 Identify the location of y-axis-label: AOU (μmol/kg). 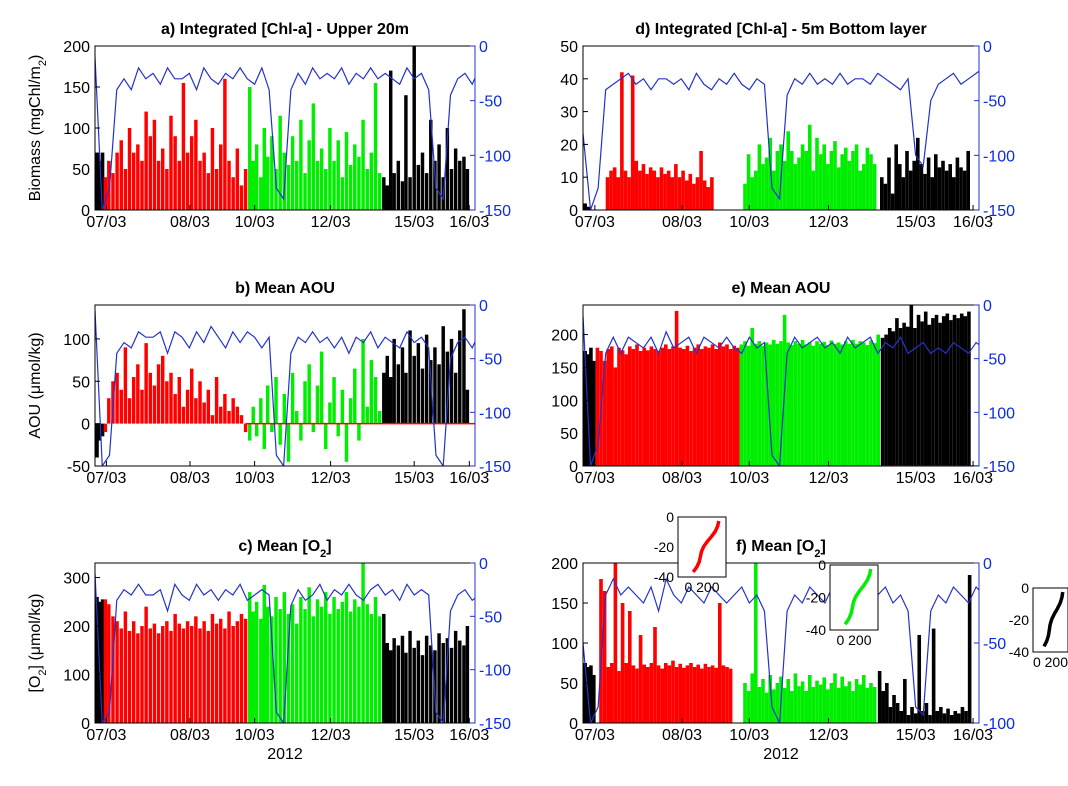
(35, 385).